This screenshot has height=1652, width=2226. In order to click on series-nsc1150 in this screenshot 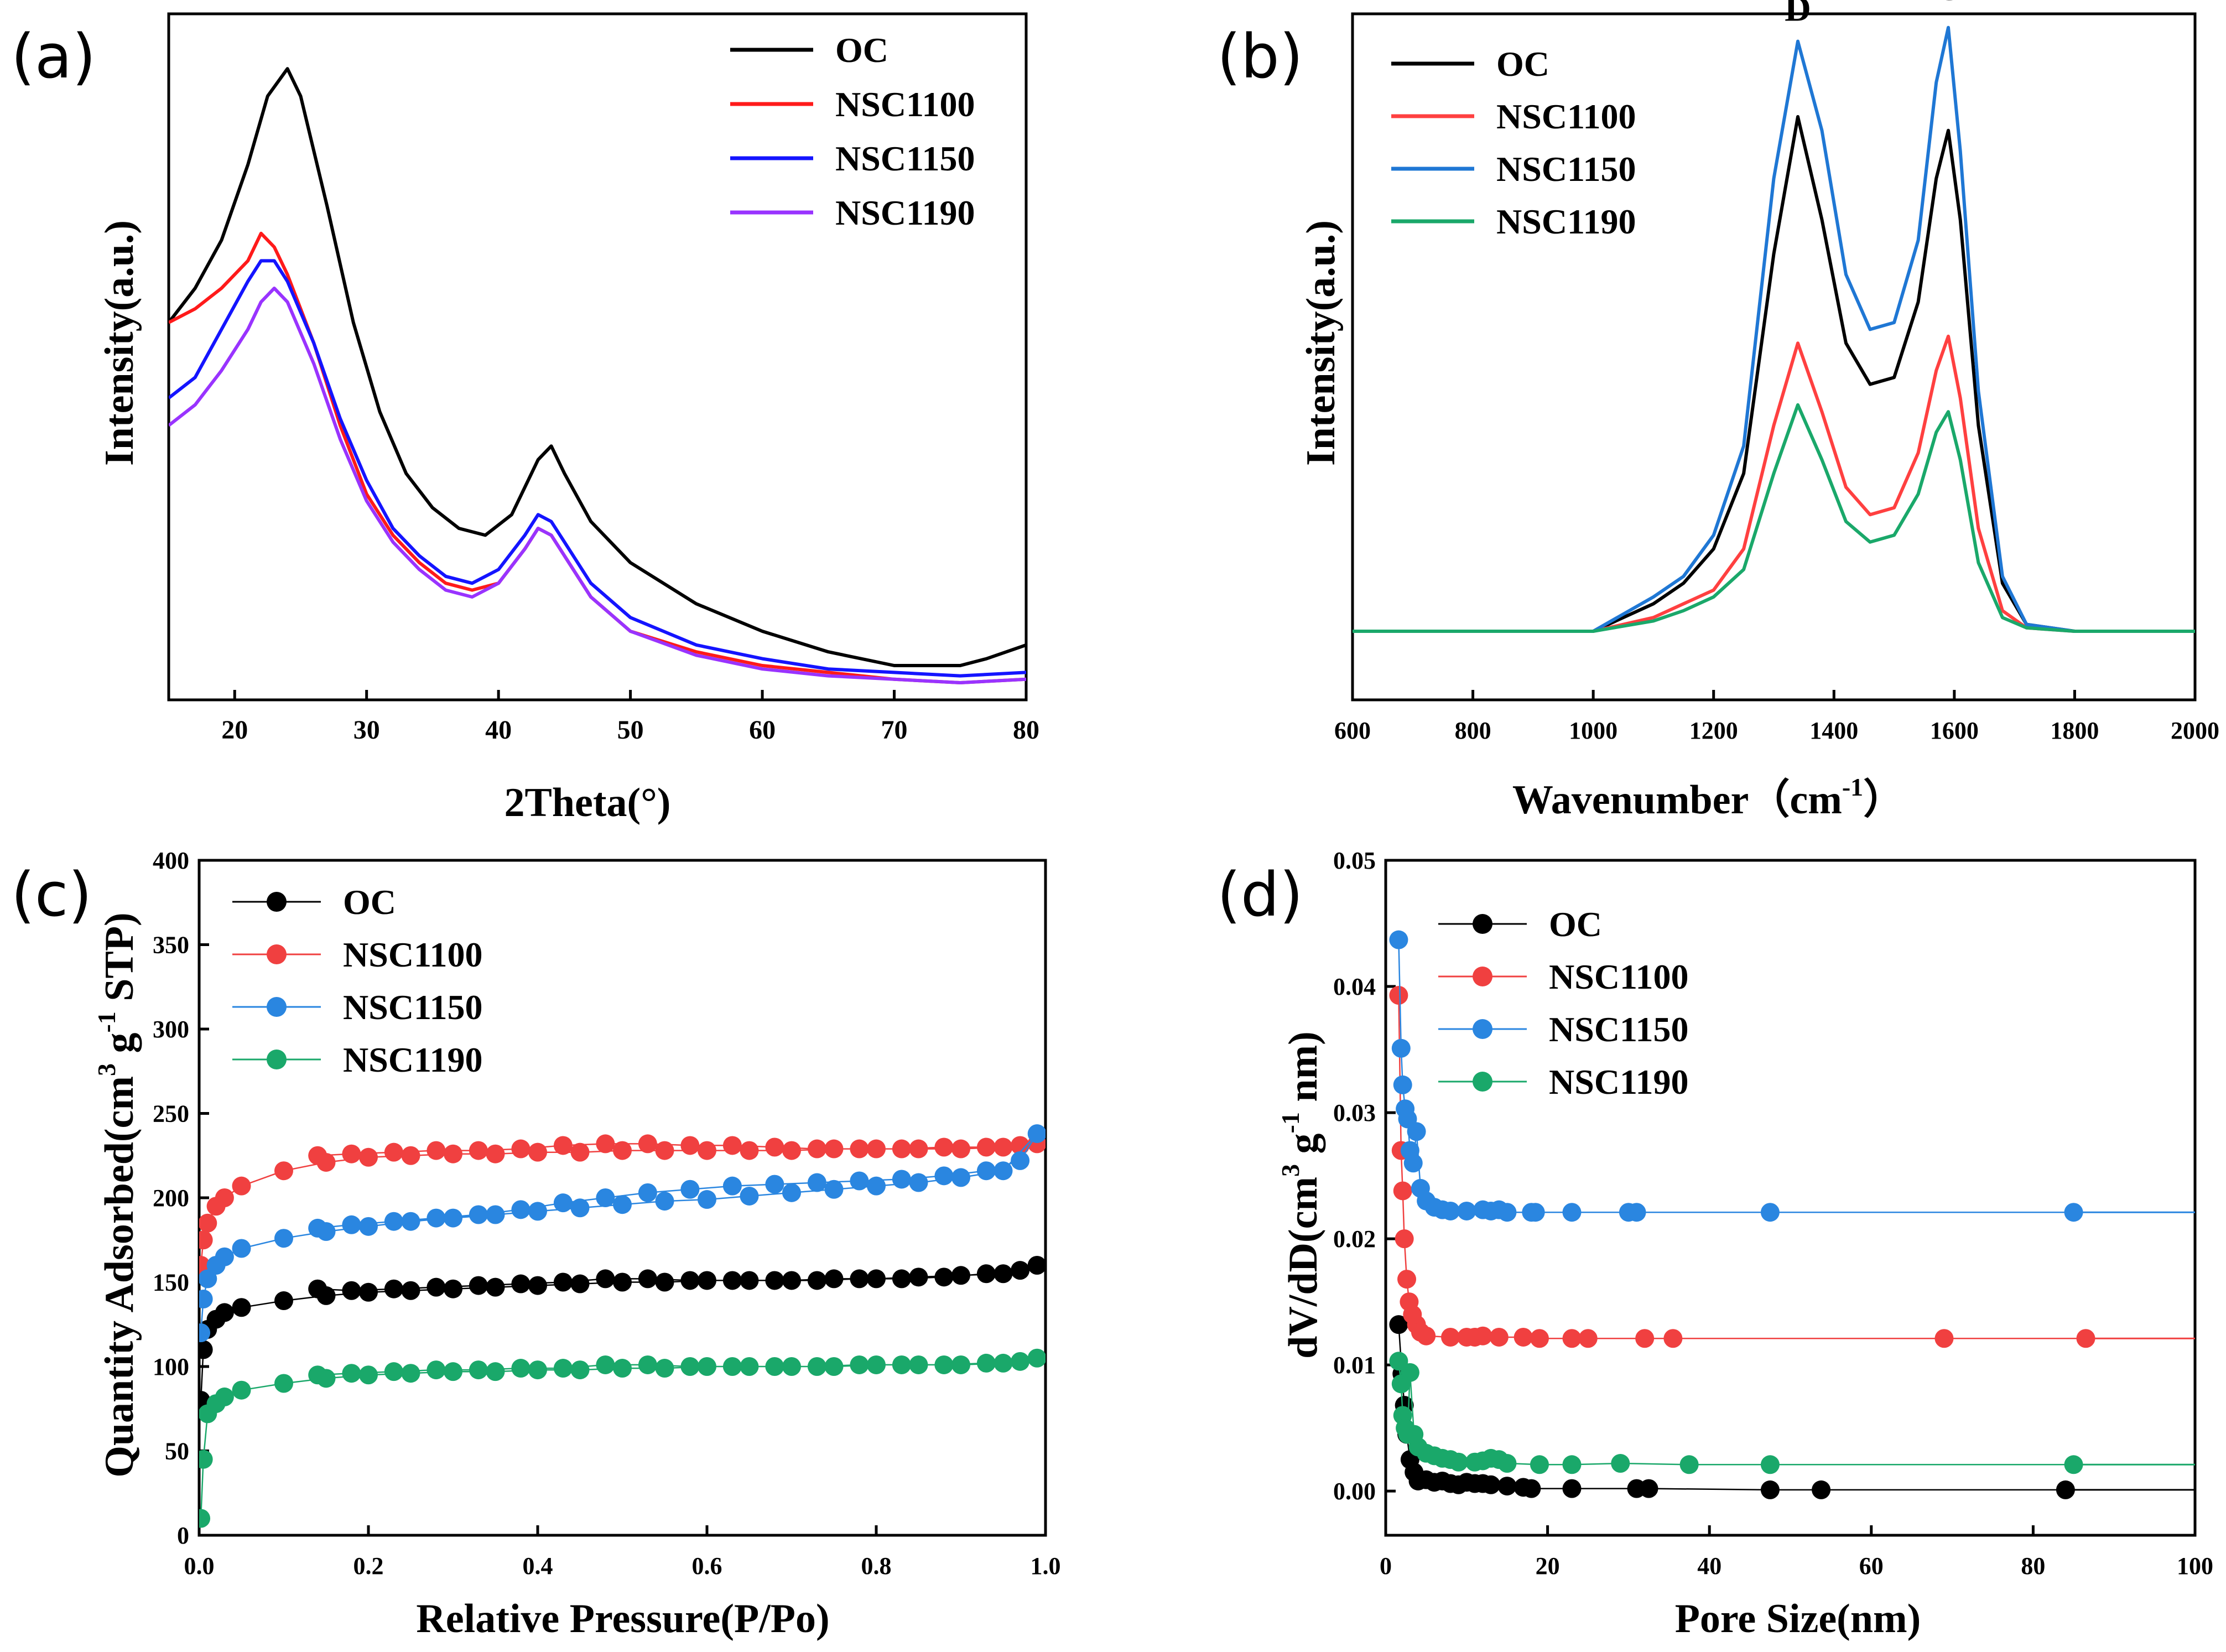, I will do `click(598, 468)`.